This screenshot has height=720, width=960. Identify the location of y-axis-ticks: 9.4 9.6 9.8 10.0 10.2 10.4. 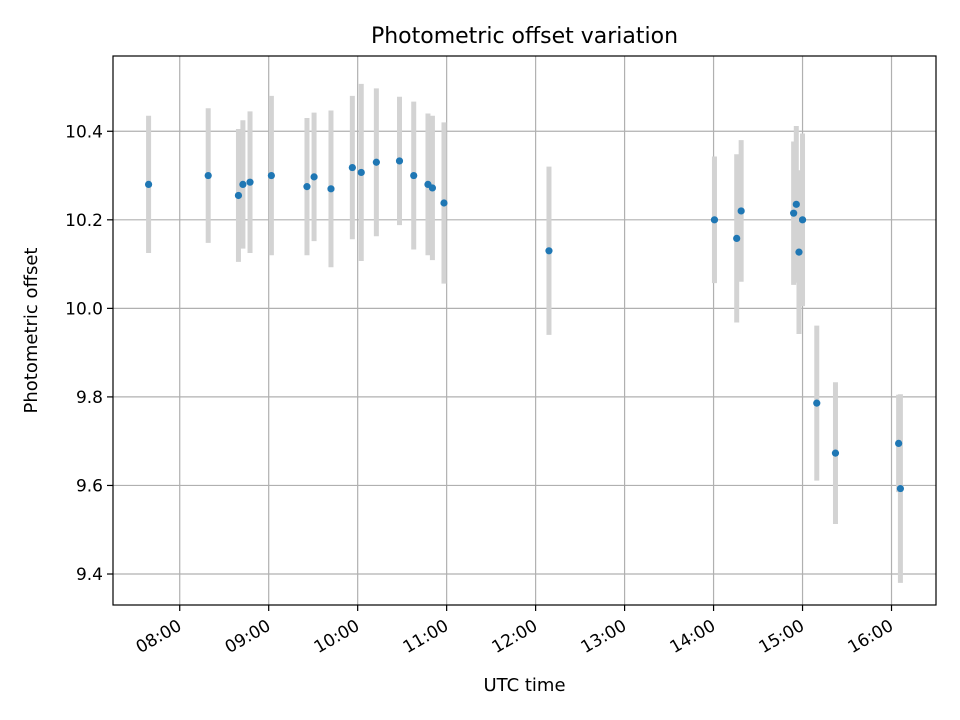
(89, 353).